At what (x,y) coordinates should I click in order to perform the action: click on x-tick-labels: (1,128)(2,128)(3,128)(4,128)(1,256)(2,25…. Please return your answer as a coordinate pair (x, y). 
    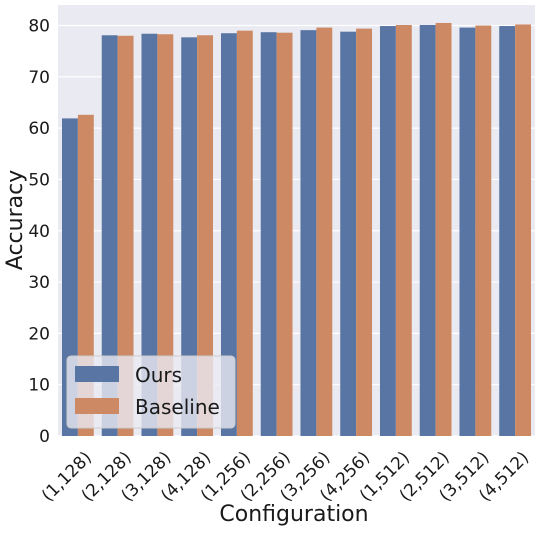
    Looking at the image, I should click on (285, 477).